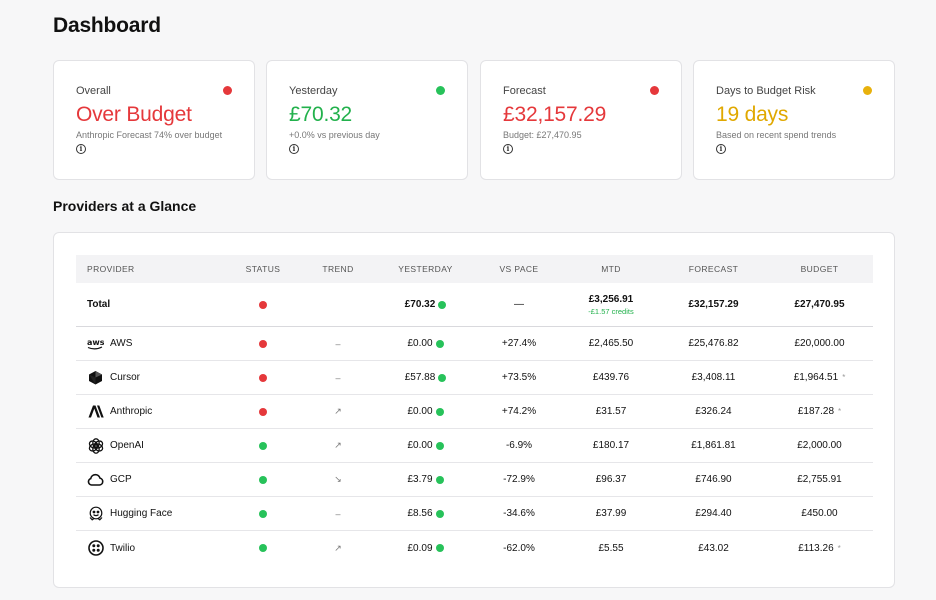 The height and width of the screenshot is (600, 936). What do you see at coordinates (111, 548) in the screenshot?
I see `provider-cell: Twilio` at bounding box center [111, 548].